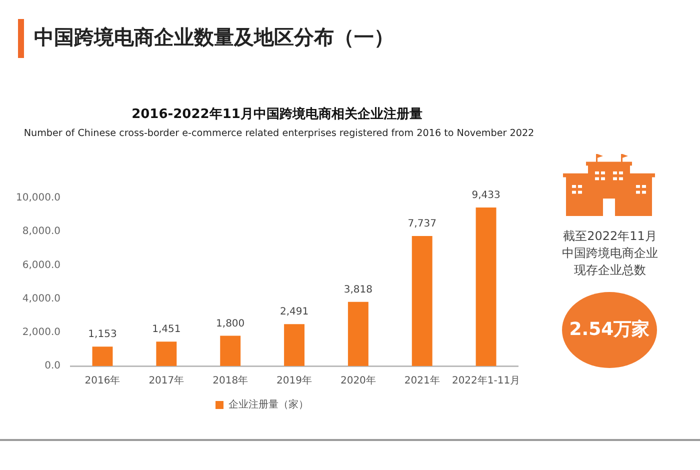 The height and width of the screenshot is (470, 700). Describe the element at coordinates (102, 380) in the screenshot. I see `x-tick-label: 2016年` at that location.